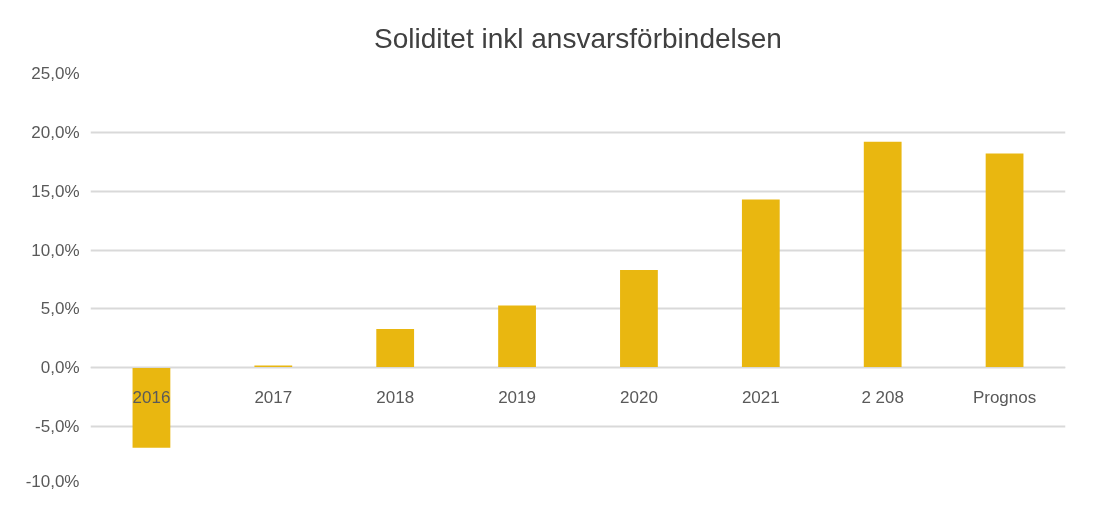  I want to click on x-tick-label: 2 208, so click(882, 397).